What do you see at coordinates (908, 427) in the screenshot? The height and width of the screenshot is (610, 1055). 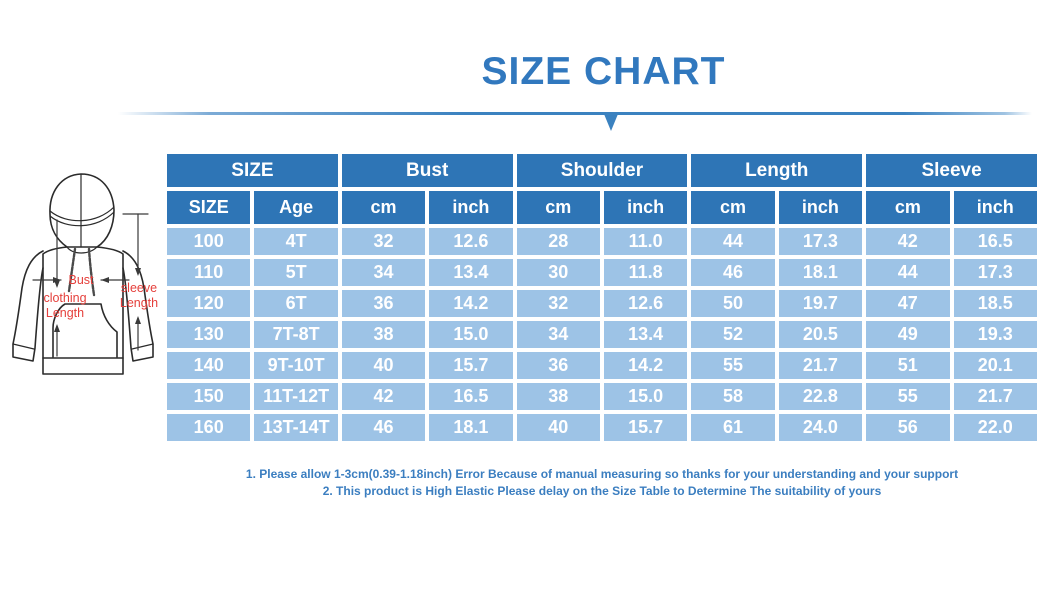 I see `table-cell: 56` at bounding box center [908, 427].